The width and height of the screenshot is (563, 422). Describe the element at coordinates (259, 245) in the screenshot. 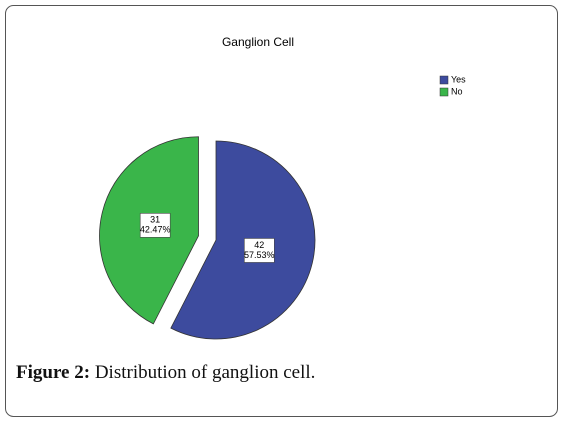

I see `data-label-count: 42` at that location.